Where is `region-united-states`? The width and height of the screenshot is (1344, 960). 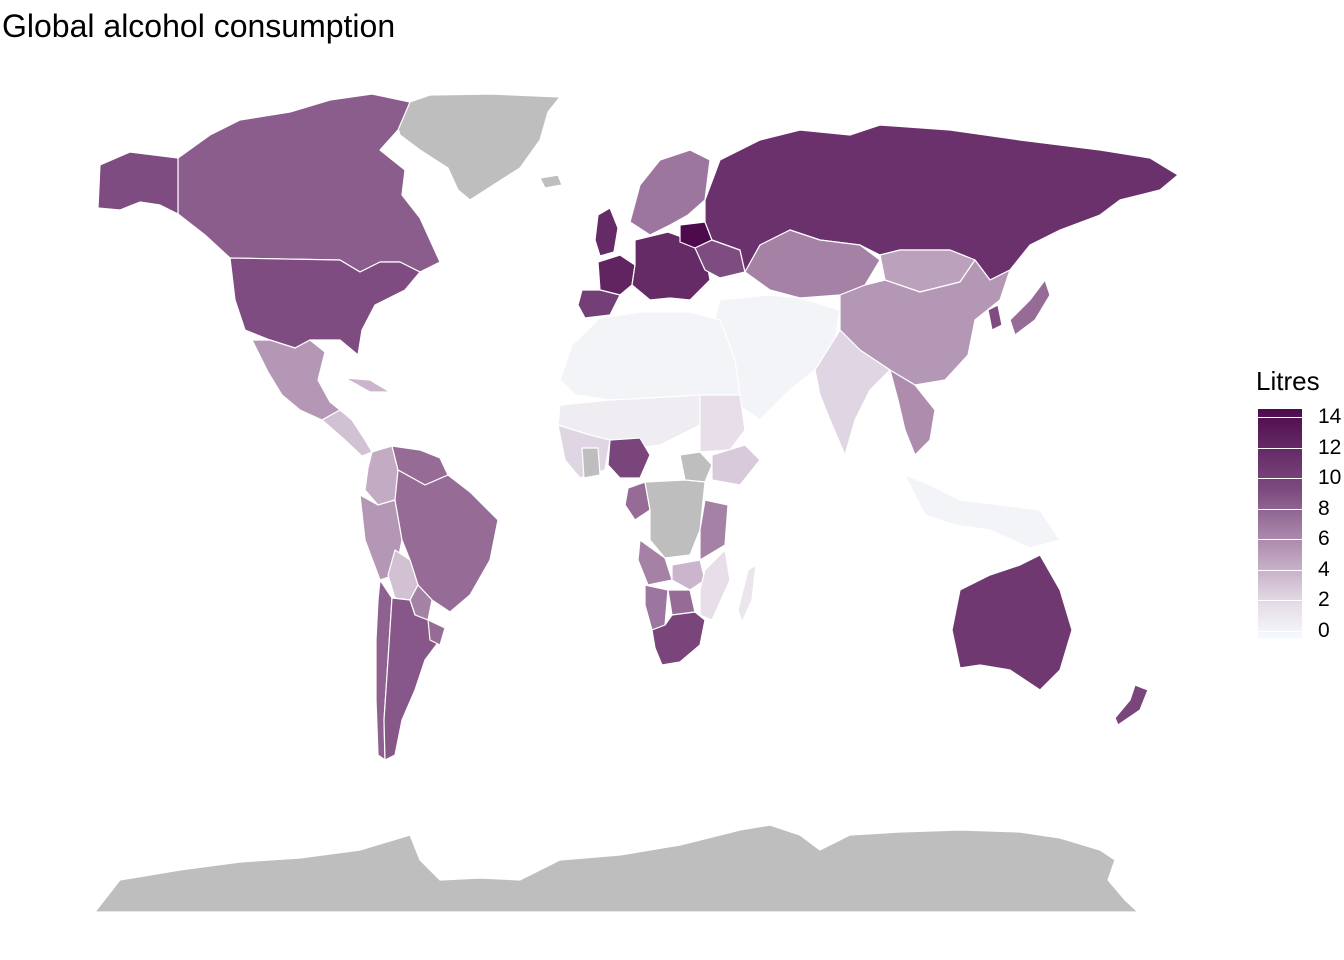
region-united-states is located at coordinates (325, 306).